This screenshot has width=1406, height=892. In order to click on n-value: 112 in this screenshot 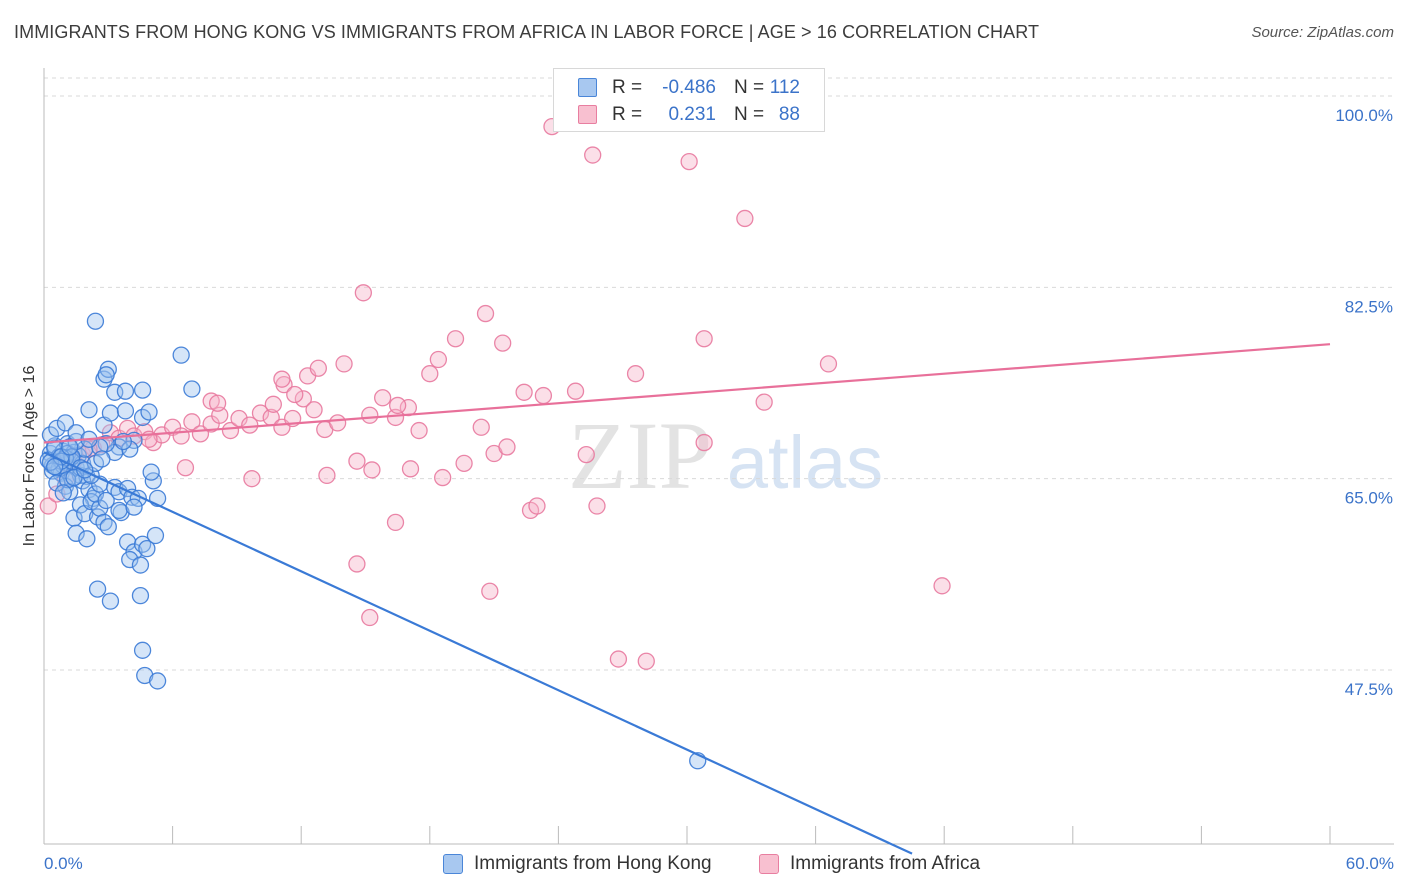, I will do `click(784, 87)`.